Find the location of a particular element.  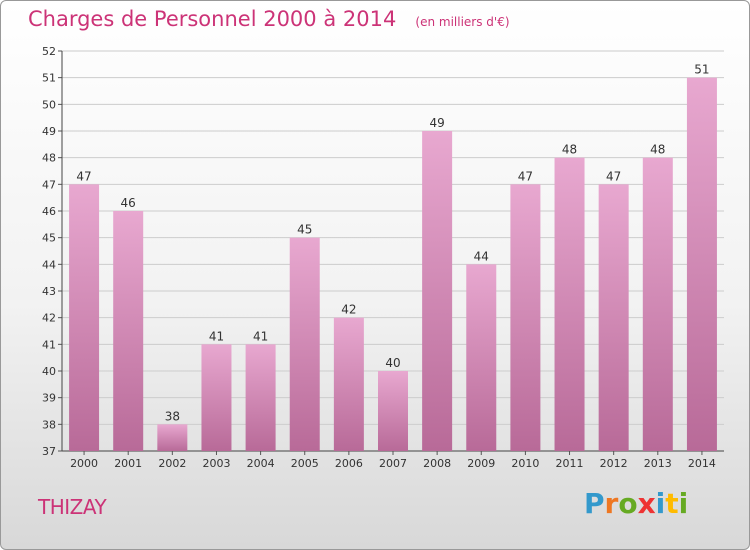

y-tick-label: 52 is located at coordinates (49, 51).